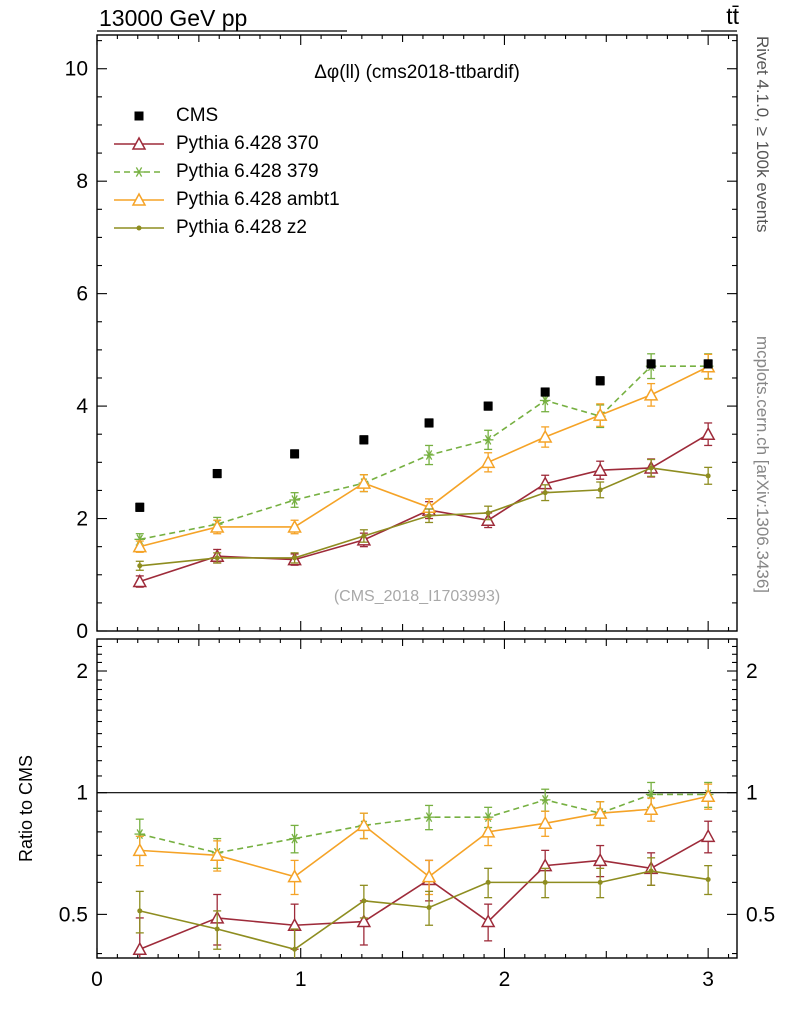 The image size is (786, 1024). I want to click on legend-entry-2: Pythia 6.428 379, so click(226, 171).